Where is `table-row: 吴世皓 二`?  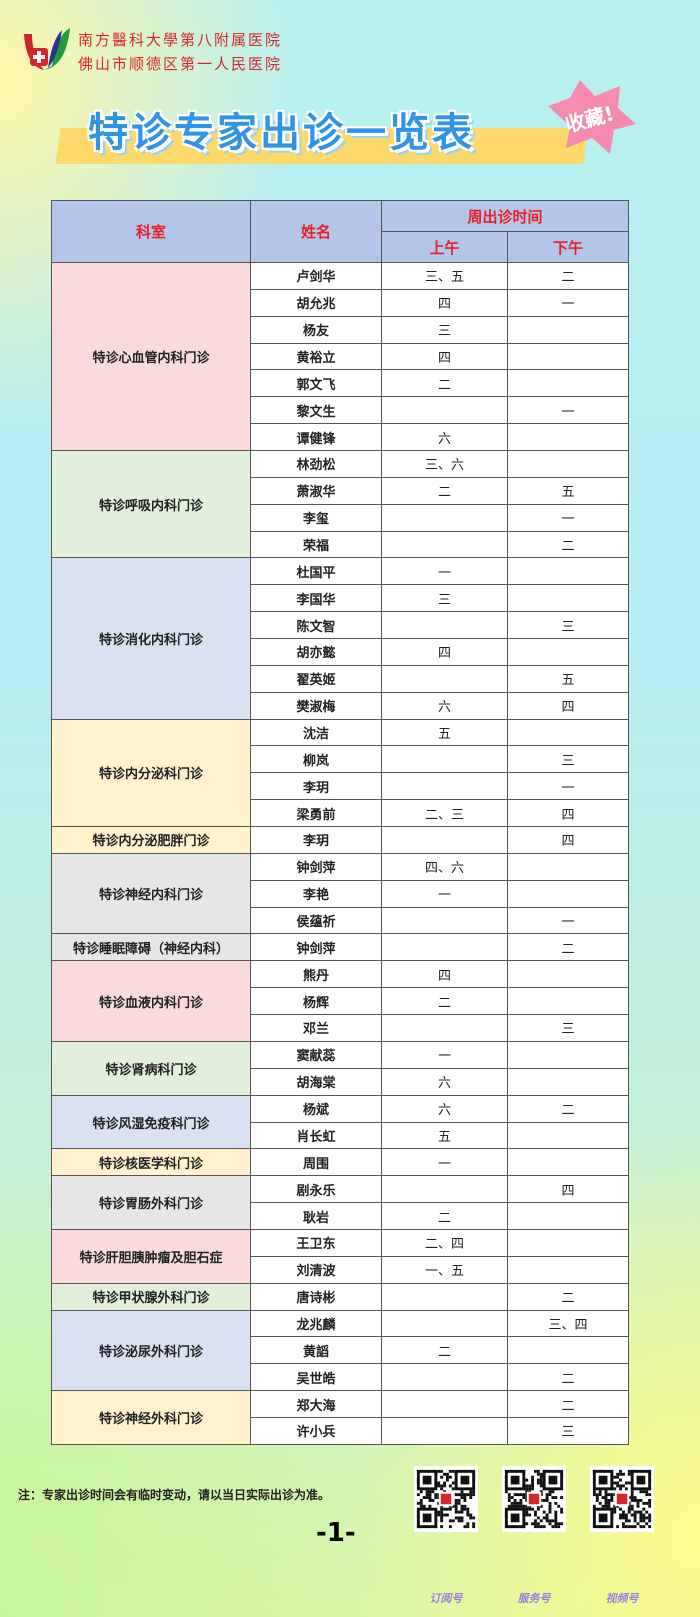
table-row: 吴世皓 二 is located at coordinates (341, 1377).